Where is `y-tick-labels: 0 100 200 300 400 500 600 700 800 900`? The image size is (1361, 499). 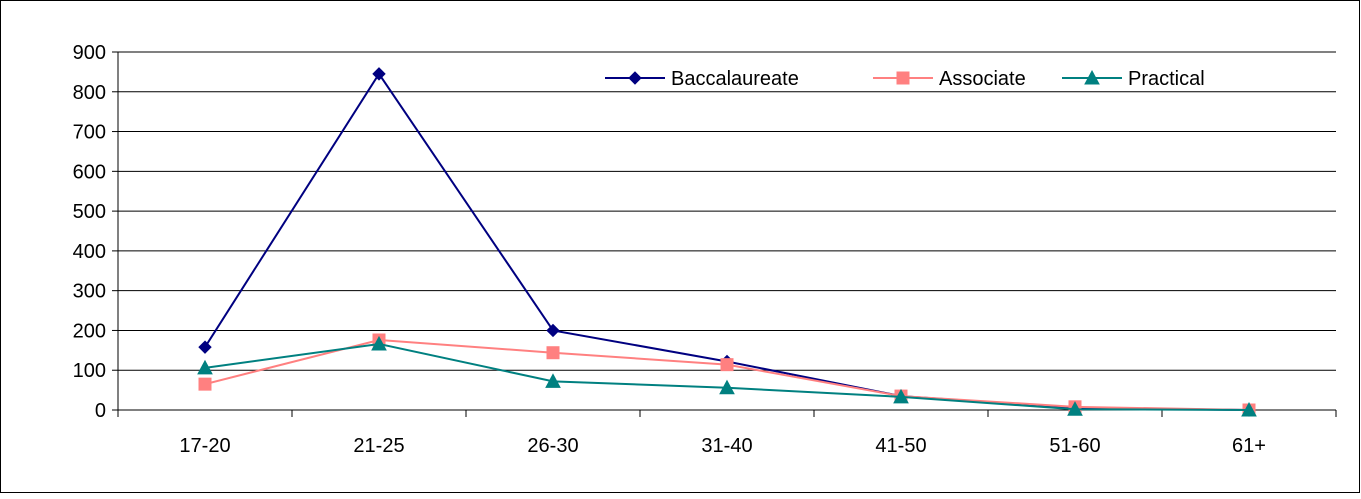 y-tick-labels: 0 100 200 300 400 500 600 700 800 900 is located at coordinates (89, 232).